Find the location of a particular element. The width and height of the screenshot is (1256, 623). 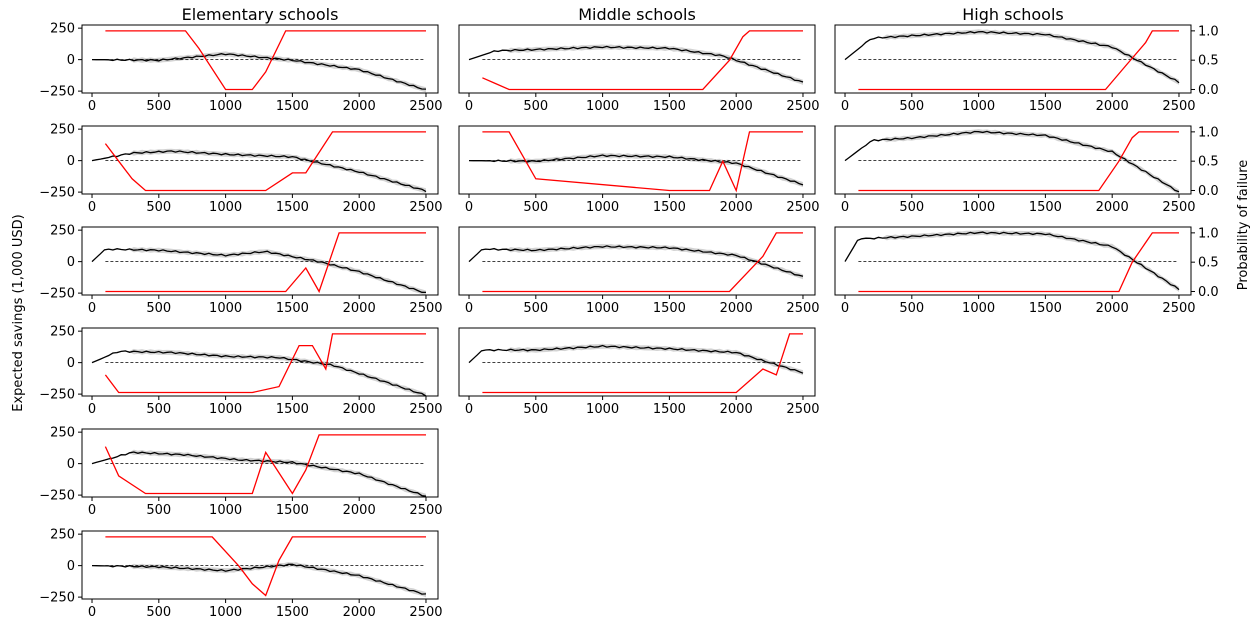

prob-tick-label: 0.5 is located at coordinates (1208, 162).